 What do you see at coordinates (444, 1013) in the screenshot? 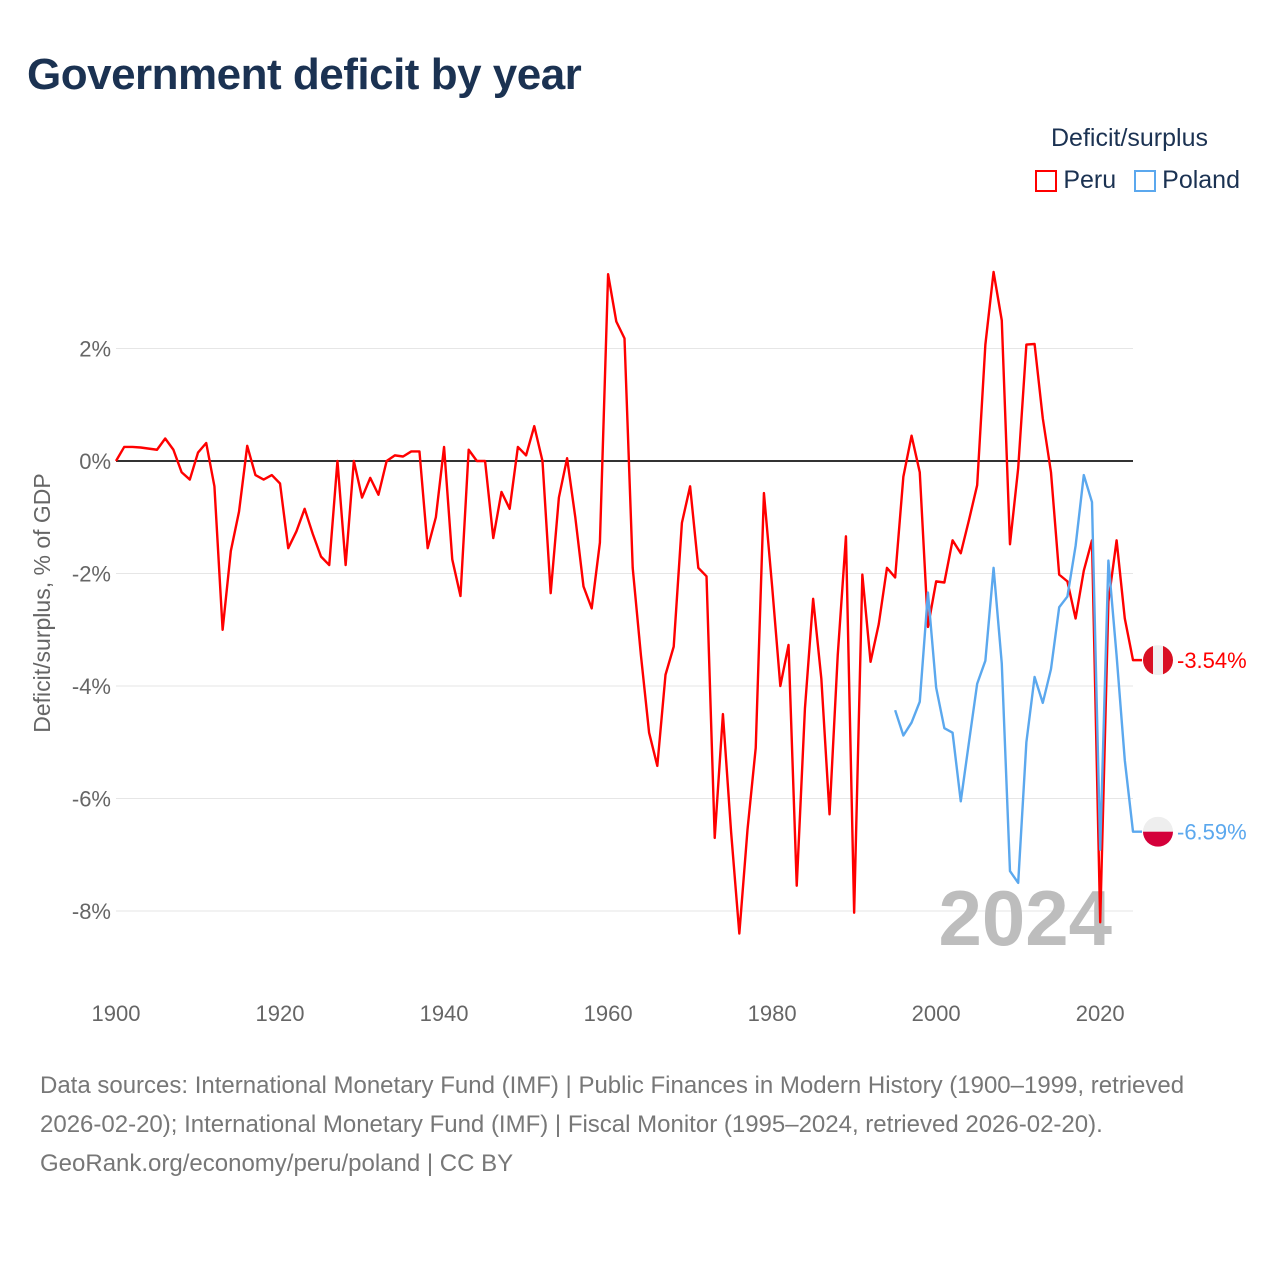
I see `x-tick-label: 1940` at bounding box center [444, 1013].